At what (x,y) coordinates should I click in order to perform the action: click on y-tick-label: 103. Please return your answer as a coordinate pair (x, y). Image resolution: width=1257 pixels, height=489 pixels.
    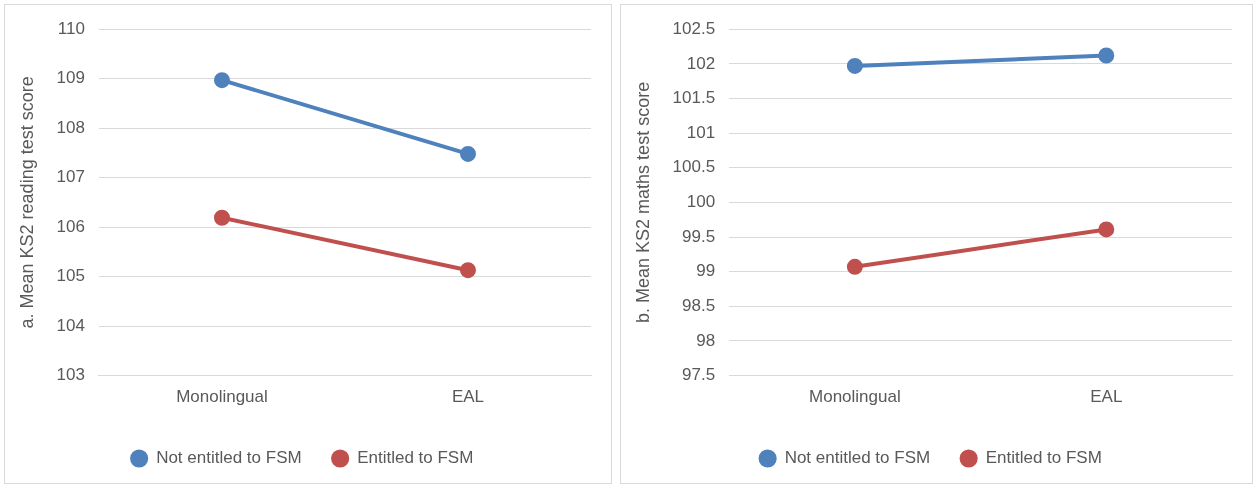
    Looking at the image, I should click on (70, 375).